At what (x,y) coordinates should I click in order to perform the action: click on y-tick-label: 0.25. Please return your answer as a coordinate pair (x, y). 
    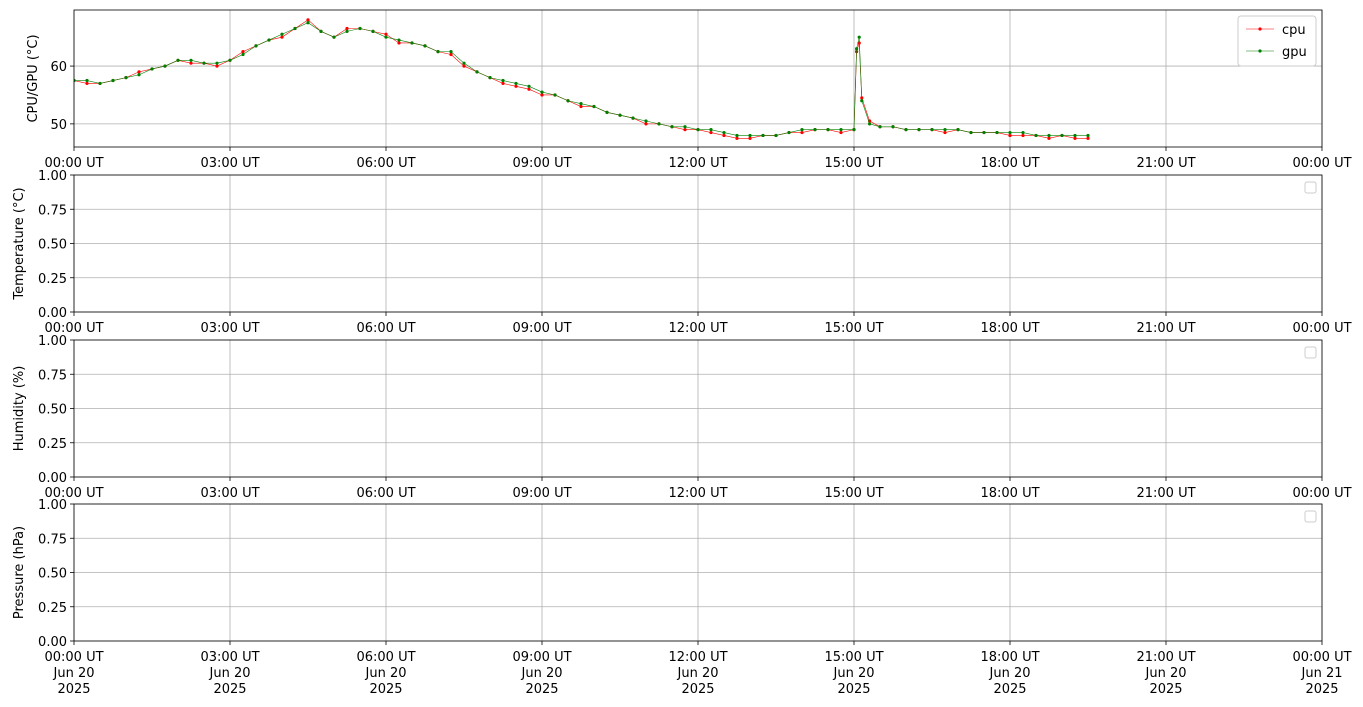
    Looking at the image, I should click on (52, 608).